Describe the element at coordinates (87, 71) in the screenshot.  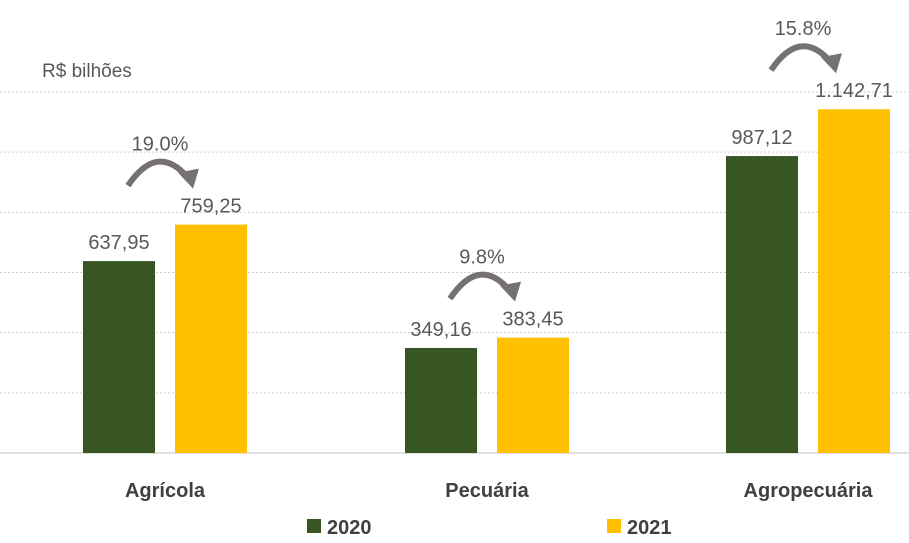
I see `y-axis-unit-label: R$ bilhões` at that location.